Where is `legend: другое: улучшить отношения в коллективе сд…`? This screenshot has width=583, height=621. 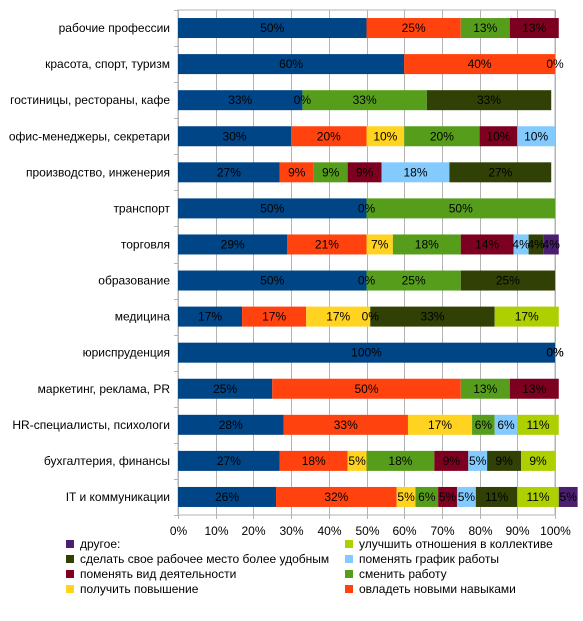 legend: другое: улучшить отношения в коллективе сд… is located at coordinates (309, 566).